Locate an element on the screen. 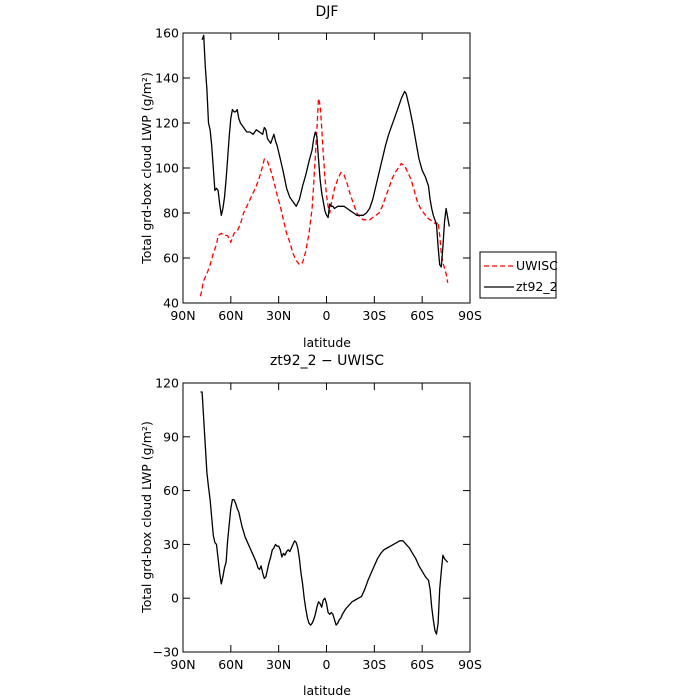 The width and height of the screenshot is (700, 700). legend: UWISC zt92_2 is located at coordinates (518, 275).